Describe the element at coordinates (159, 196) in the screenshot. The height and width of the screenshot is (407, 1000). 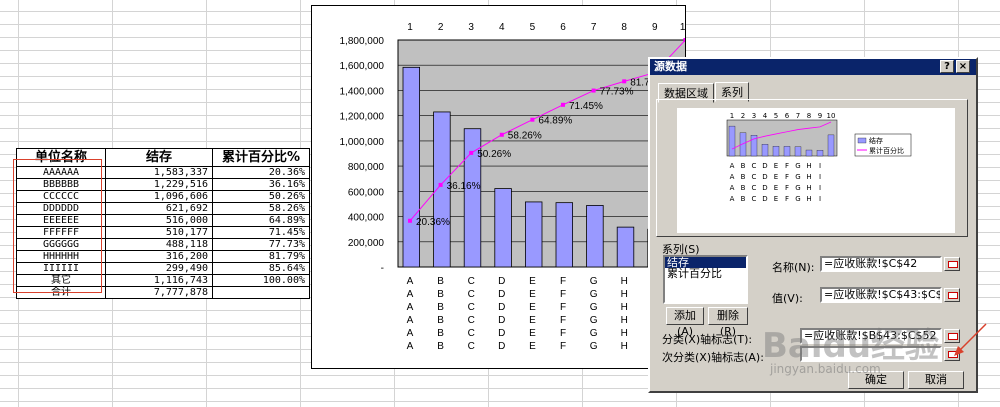
I see `cell-balance: 1,096,606` at that location.